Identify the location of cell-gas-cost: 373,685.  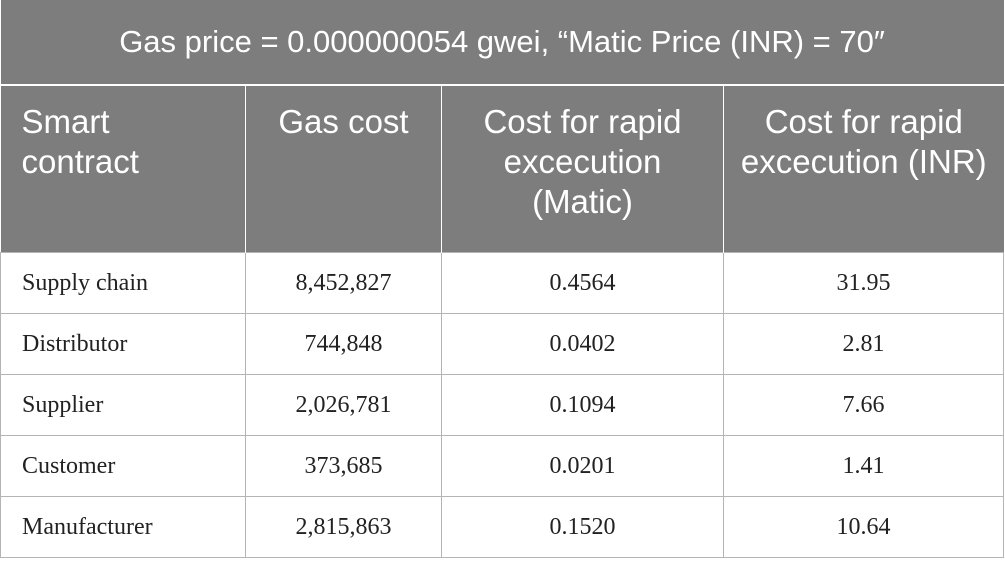
(343, 466).